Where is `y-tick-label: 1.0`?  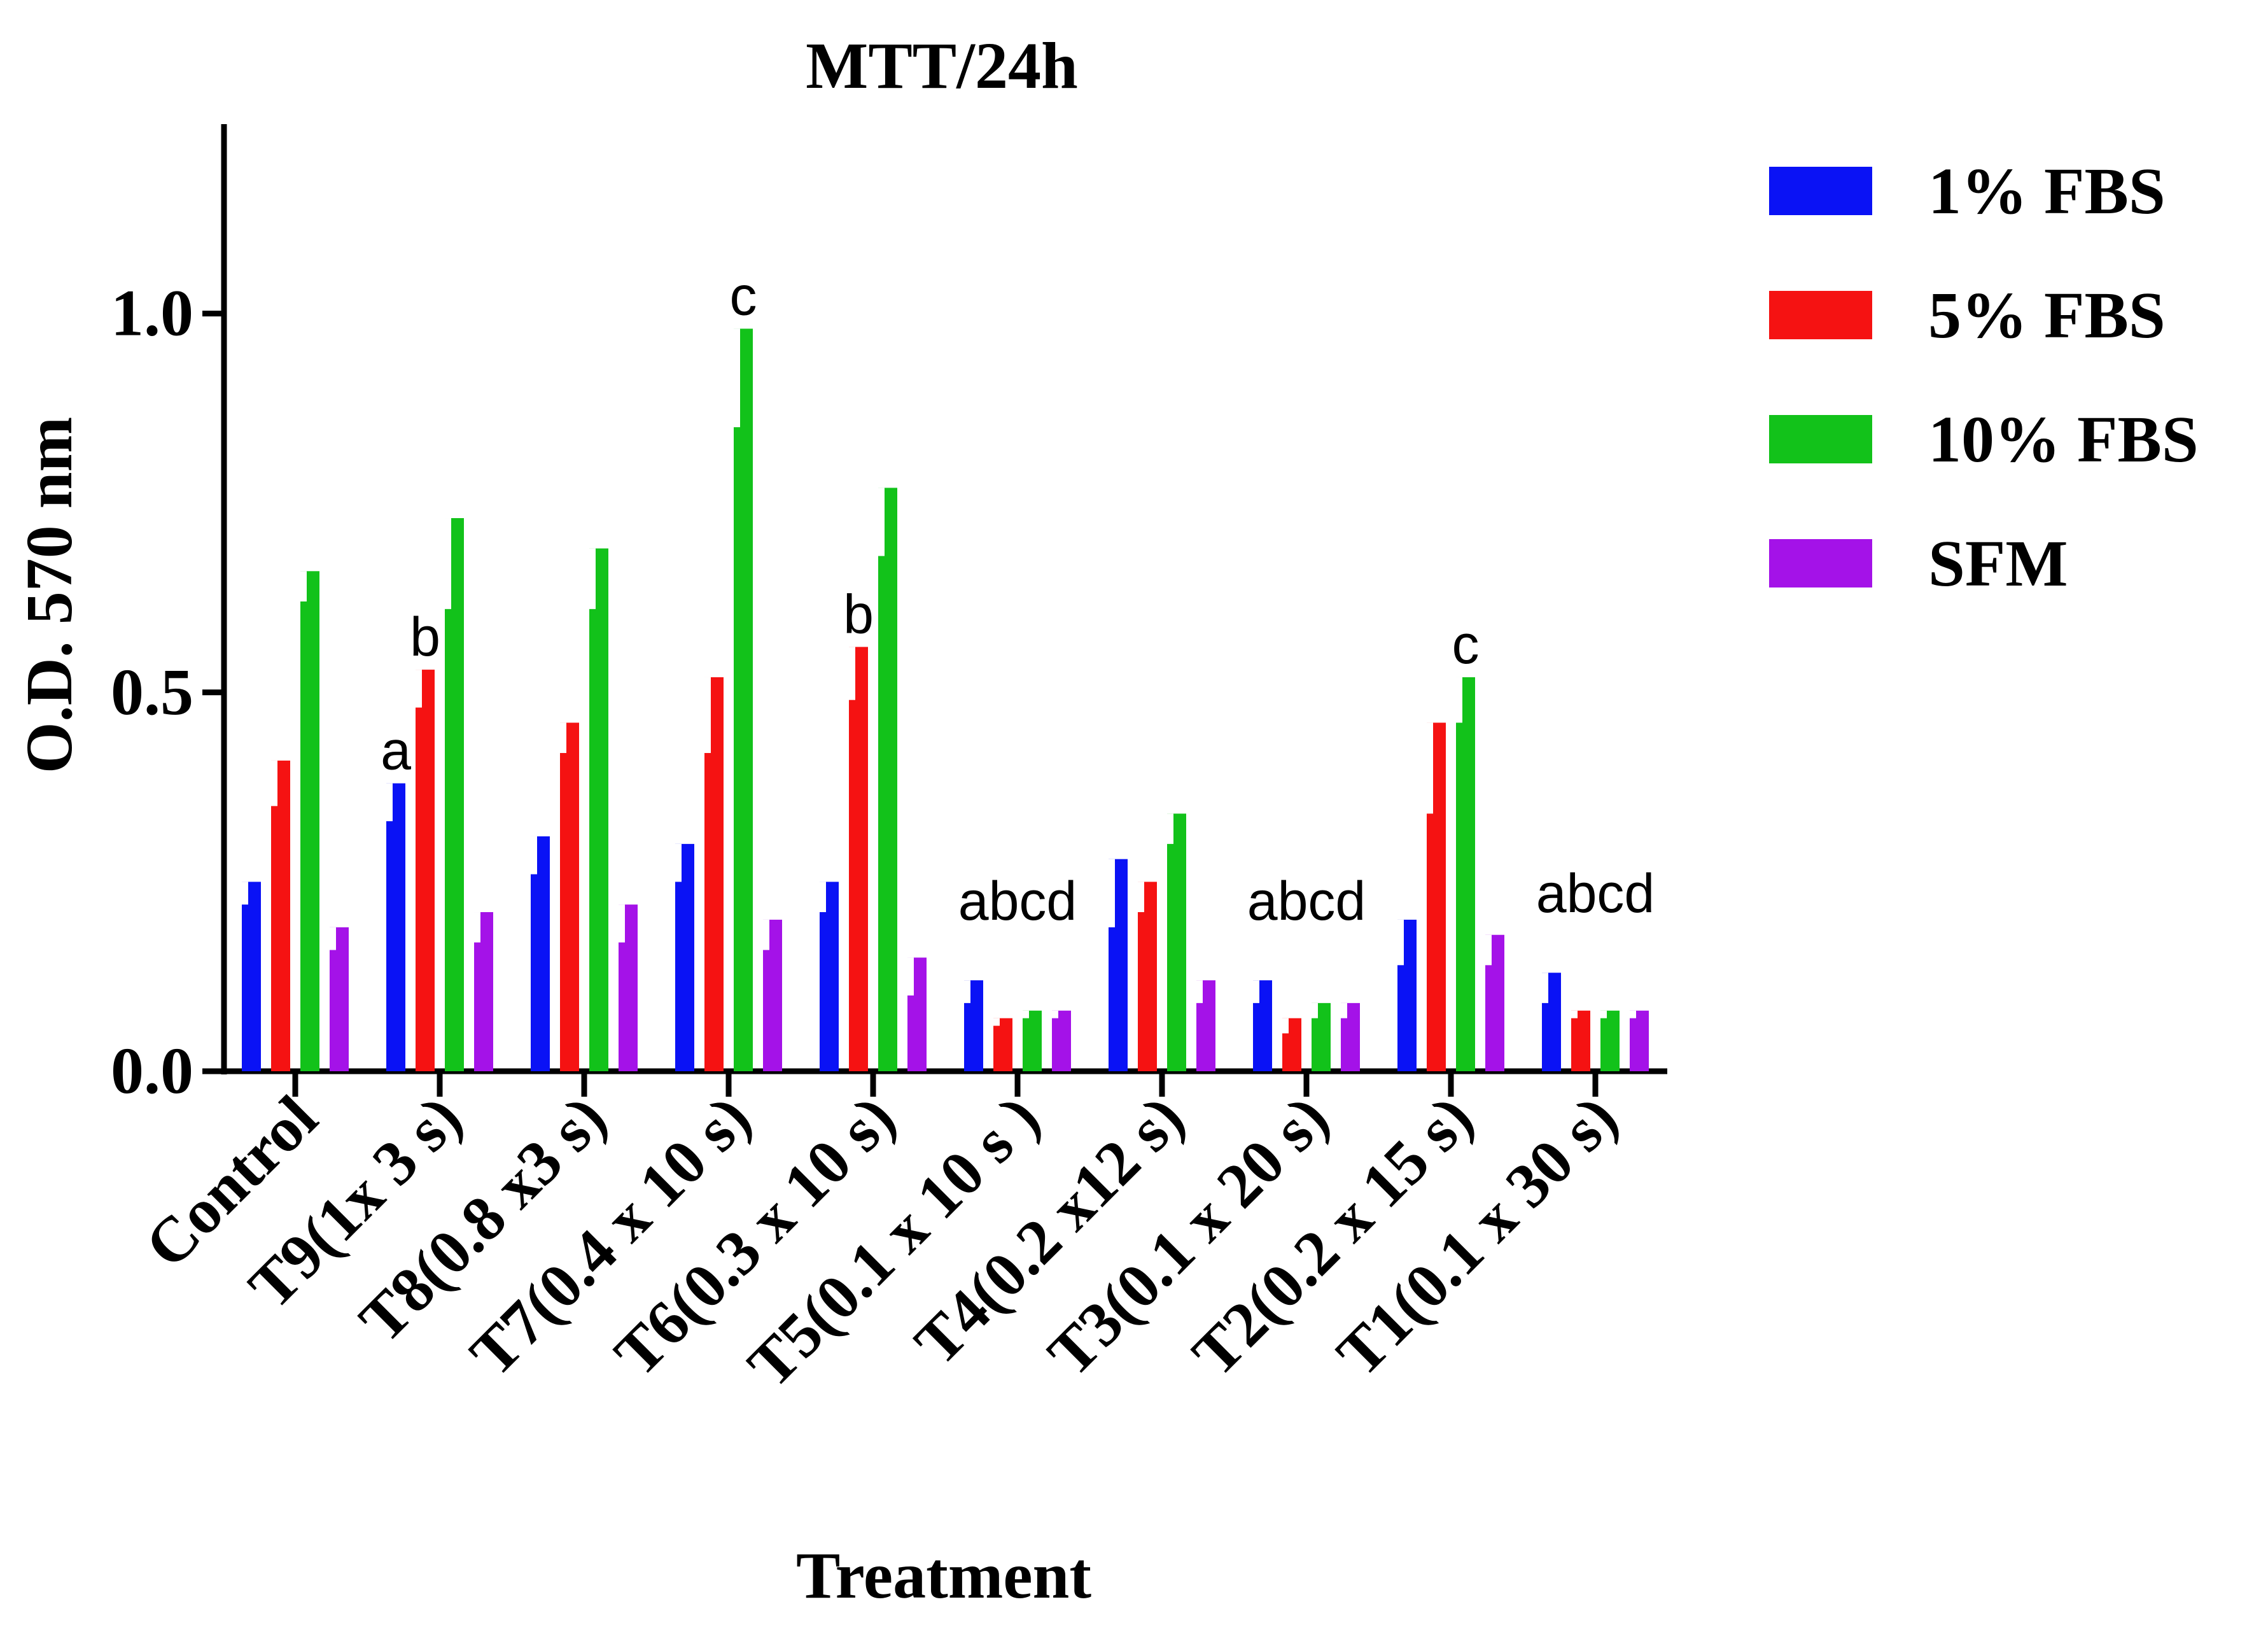
y-tick-label: 1.0 is located at coordinates (152, 313).